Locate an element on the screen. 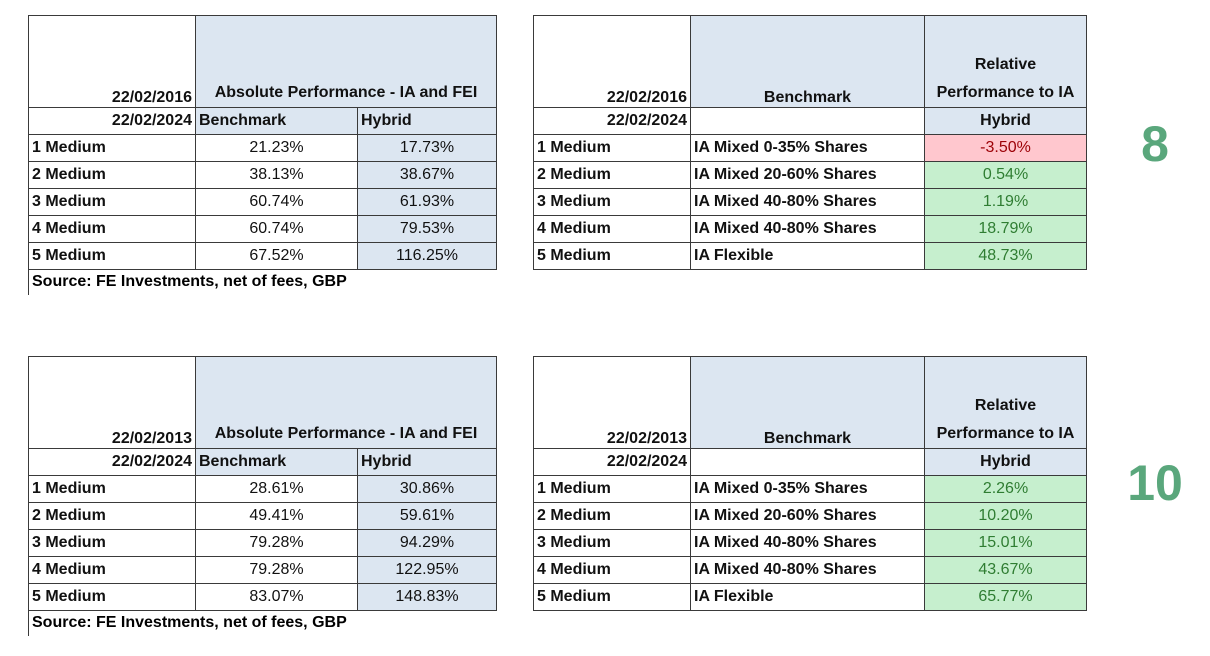 The height and width of the screenshot is (656, 1210). benchmark-value: 79.28% is located at coordinates (276, 543).